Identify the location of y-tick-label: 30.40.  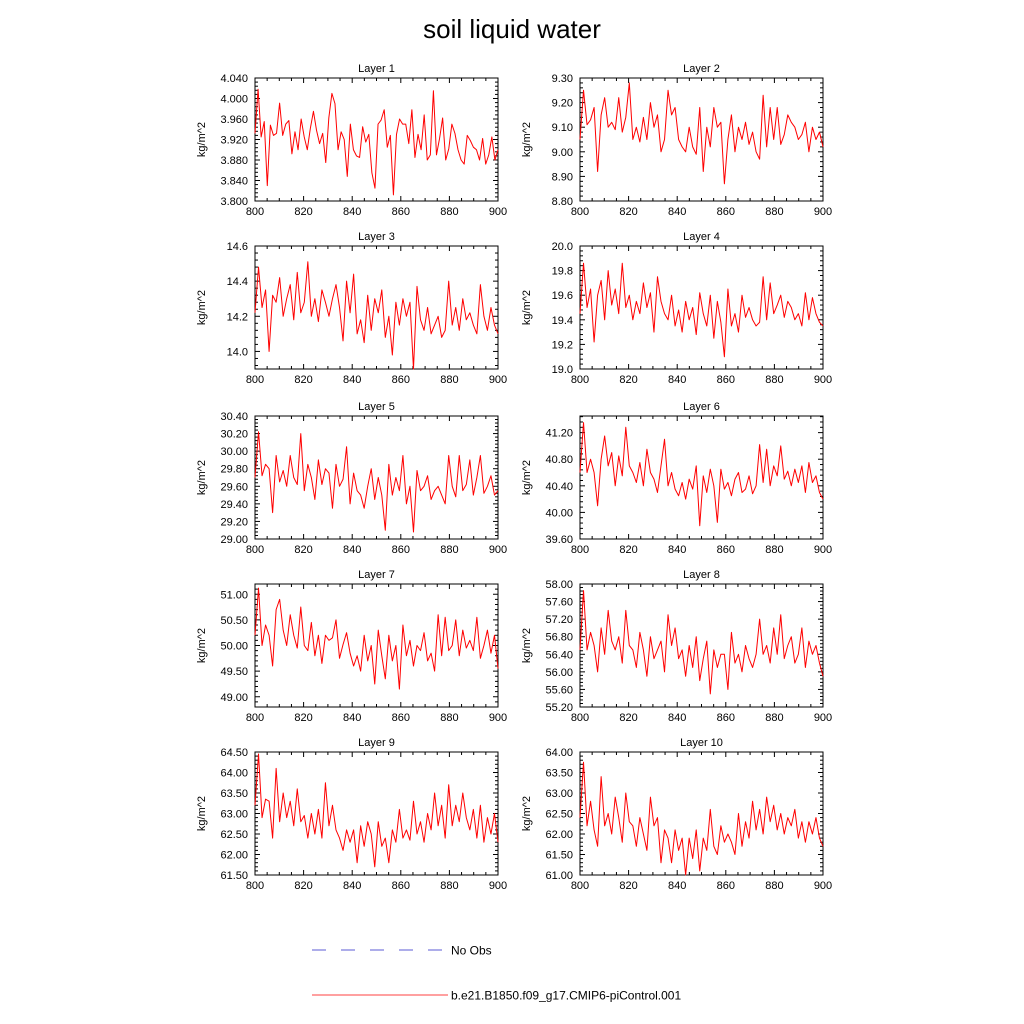
(234, 417).